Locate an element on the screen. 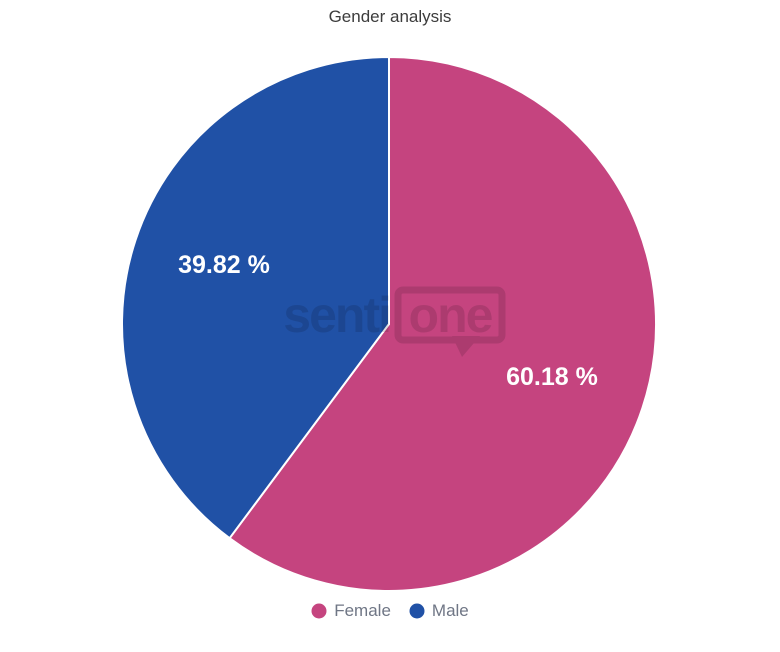  legend-label-male: Male is located at coordinates (450, 610).